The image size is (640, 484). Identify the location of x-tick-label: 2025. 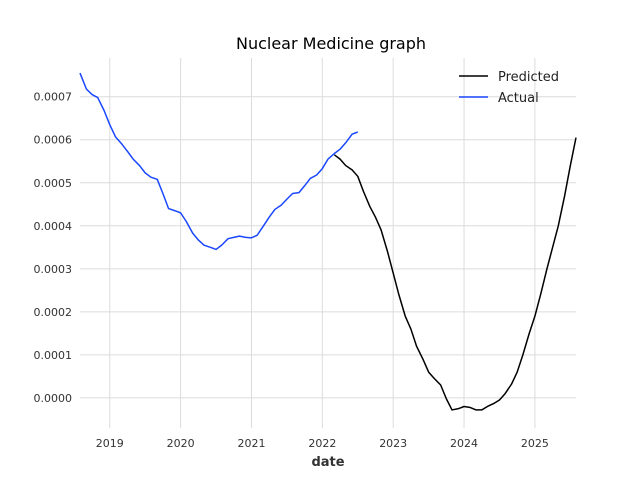
(535, 443).